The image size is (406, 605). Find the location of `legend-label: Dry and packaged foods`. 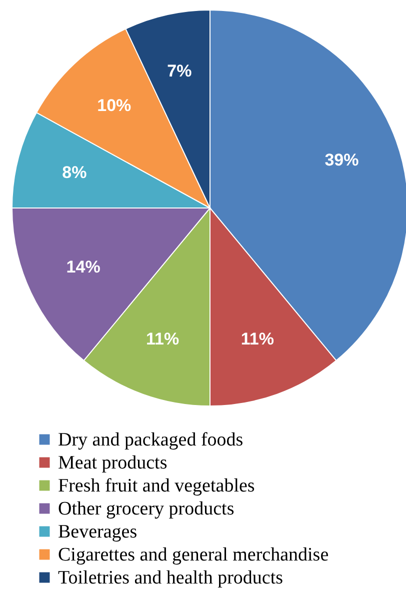

legend-label: Dry and packaged foods is located at coordinates (151, 440).